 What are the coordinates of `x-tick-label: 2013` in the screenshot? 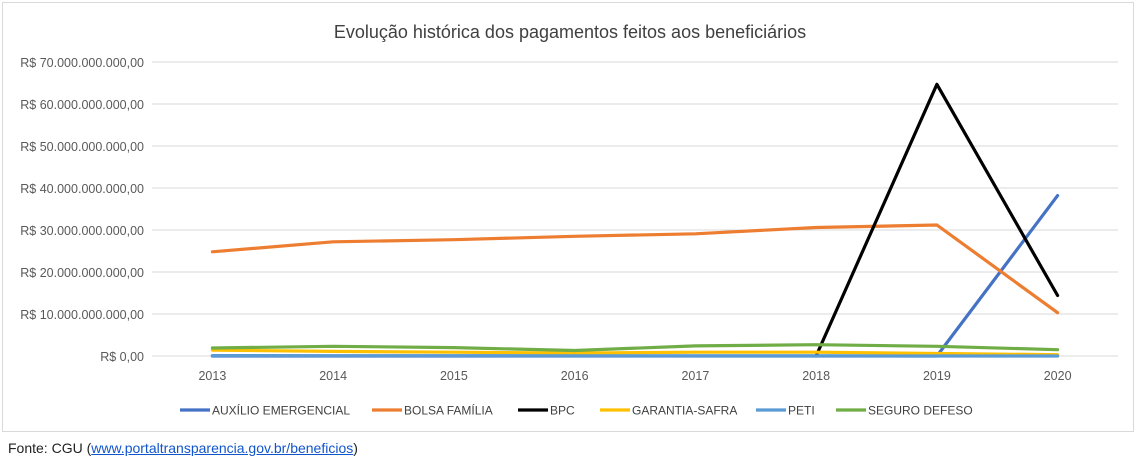 It's located at (212, 376).